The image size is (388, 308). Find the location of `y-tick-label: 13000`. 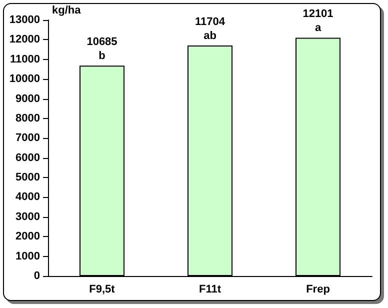

y-tick-label: 13000 is located at coordinates (24, 20).